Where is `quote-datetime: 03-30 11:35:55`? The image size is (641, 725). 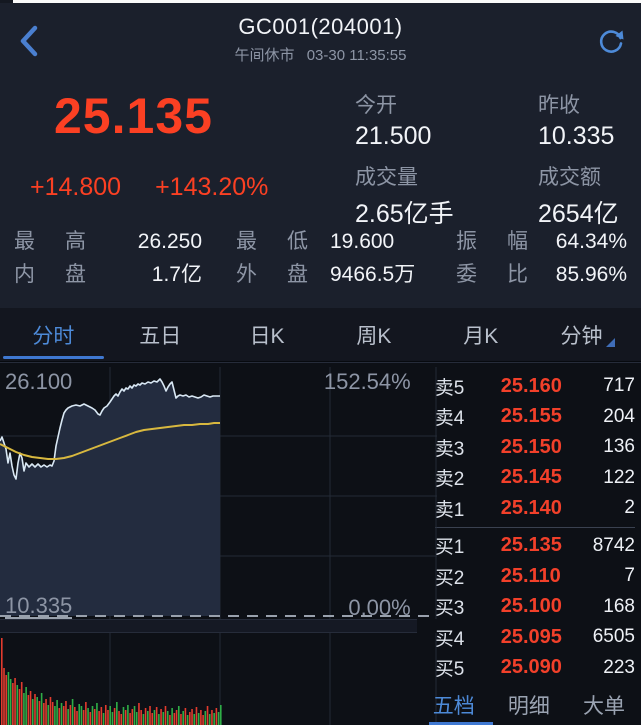 quote-datetime: 03-30 11:35:55 is located at coordinates (356, 55).